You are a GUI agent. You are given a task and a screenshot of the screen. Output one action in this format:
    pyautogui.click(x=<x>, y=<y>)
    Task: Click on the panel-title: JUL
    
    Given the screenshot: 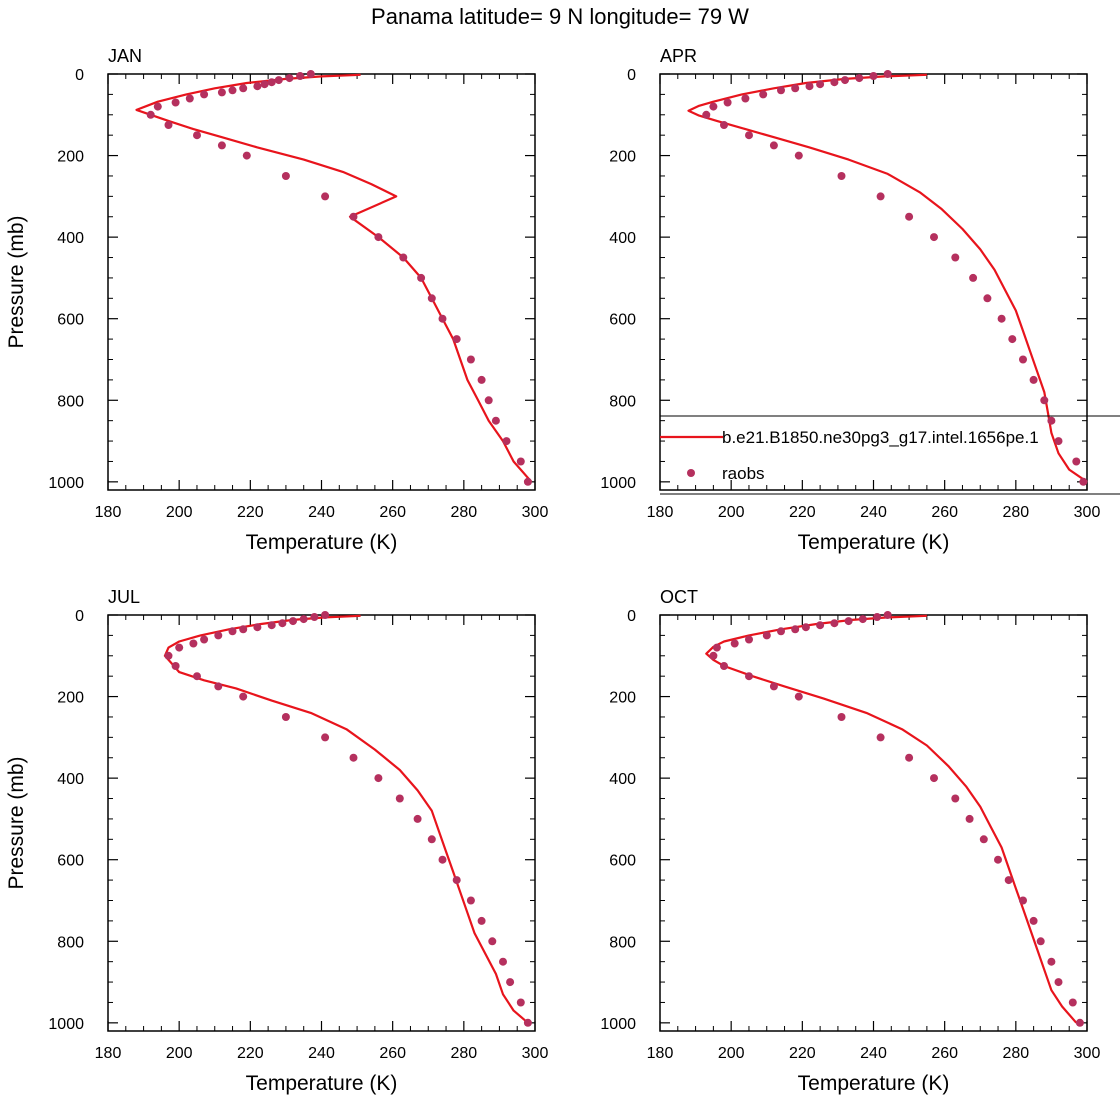 What is the action you would take?
    pyautogui.click(x=124, y=597)
    